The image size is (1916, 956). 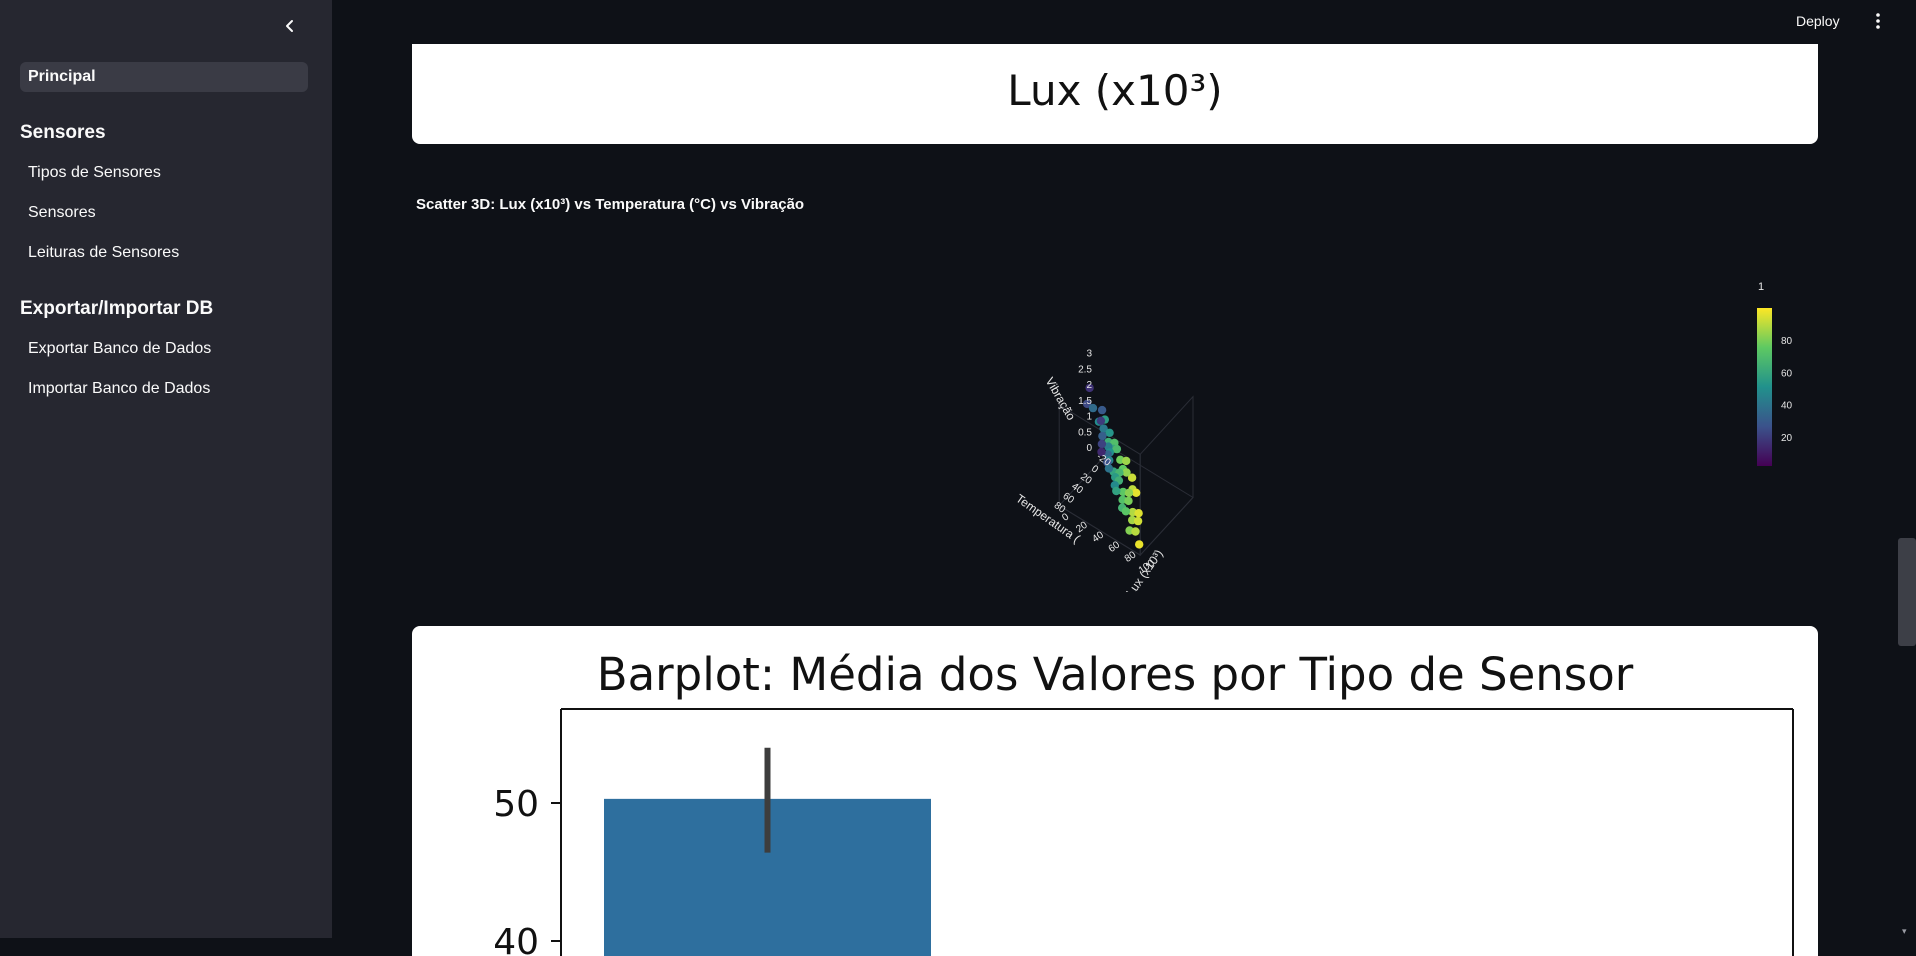 I want to click on colorbar-tick: 40, so click(x=1787, y=406).